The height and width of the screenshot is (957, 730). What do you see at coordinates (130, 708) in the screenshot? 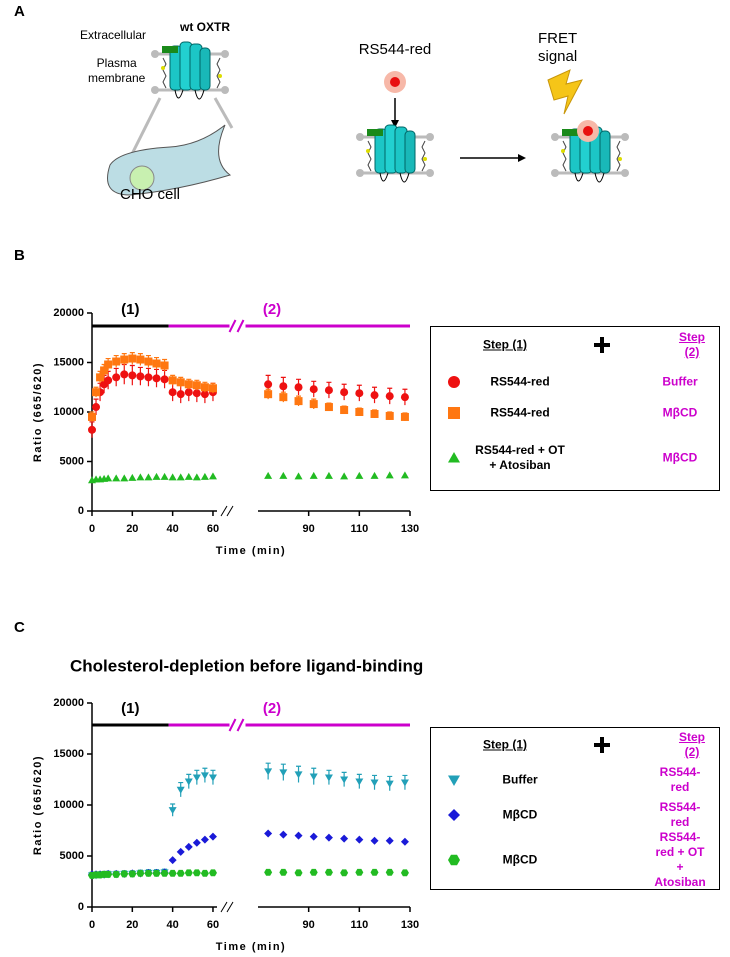
I see `phase-label: (1)` at bounding box center [130, 708].